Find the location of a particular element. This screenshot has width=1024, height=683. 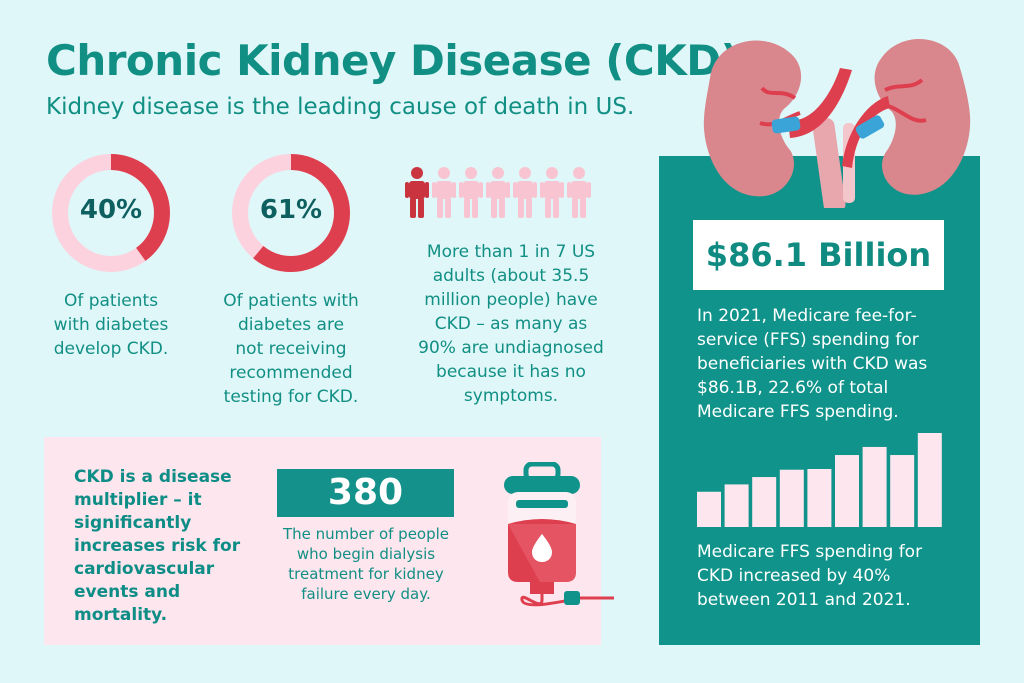

stat-description: Of patients with diabetes develop CKD. is located at coordinates (111, 325).